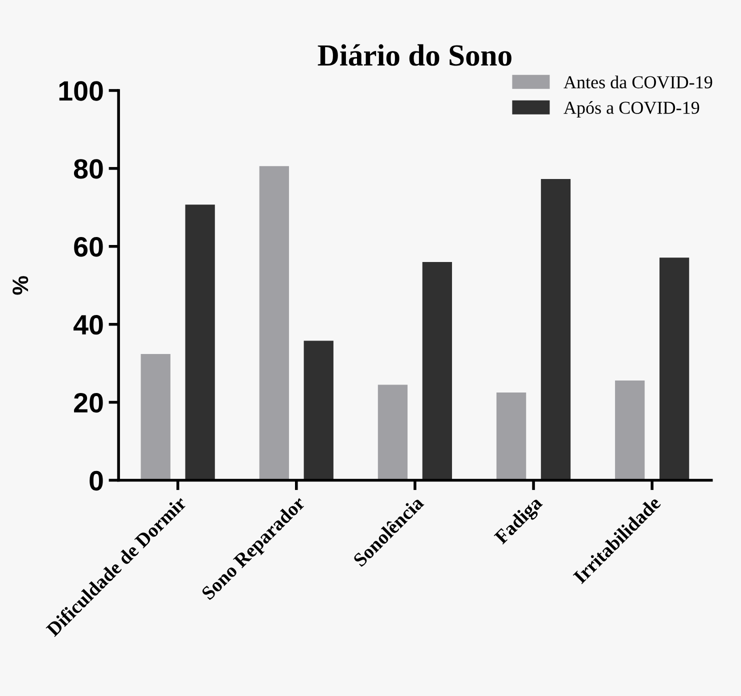 The image size is (741, 696). Describe the element at coordinates (88, 169) in the screenshot. I see `y-tick-label: 80` at that location.